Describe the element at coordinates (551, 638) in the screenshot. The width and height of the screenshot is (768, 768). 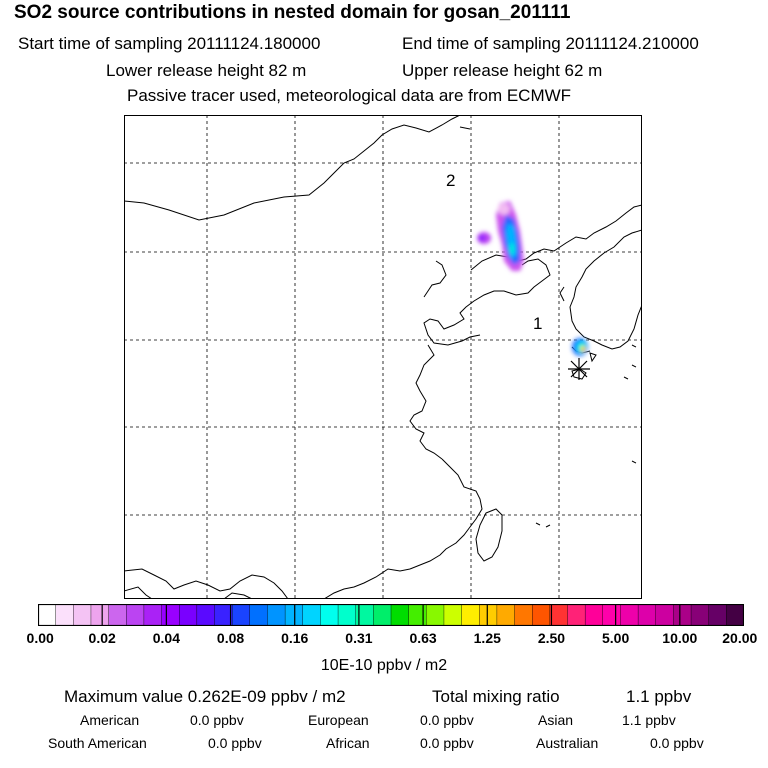
I see `colorbar-tick-label: 2.50` at that location.